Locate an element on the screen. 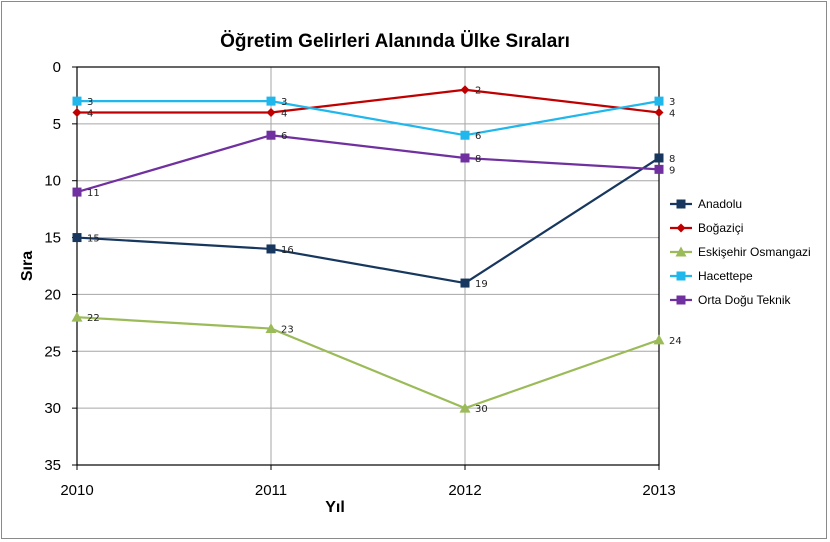 The image size is (830, 542). series-3: 3 3 6 3 is located at coordinates (373, 119).